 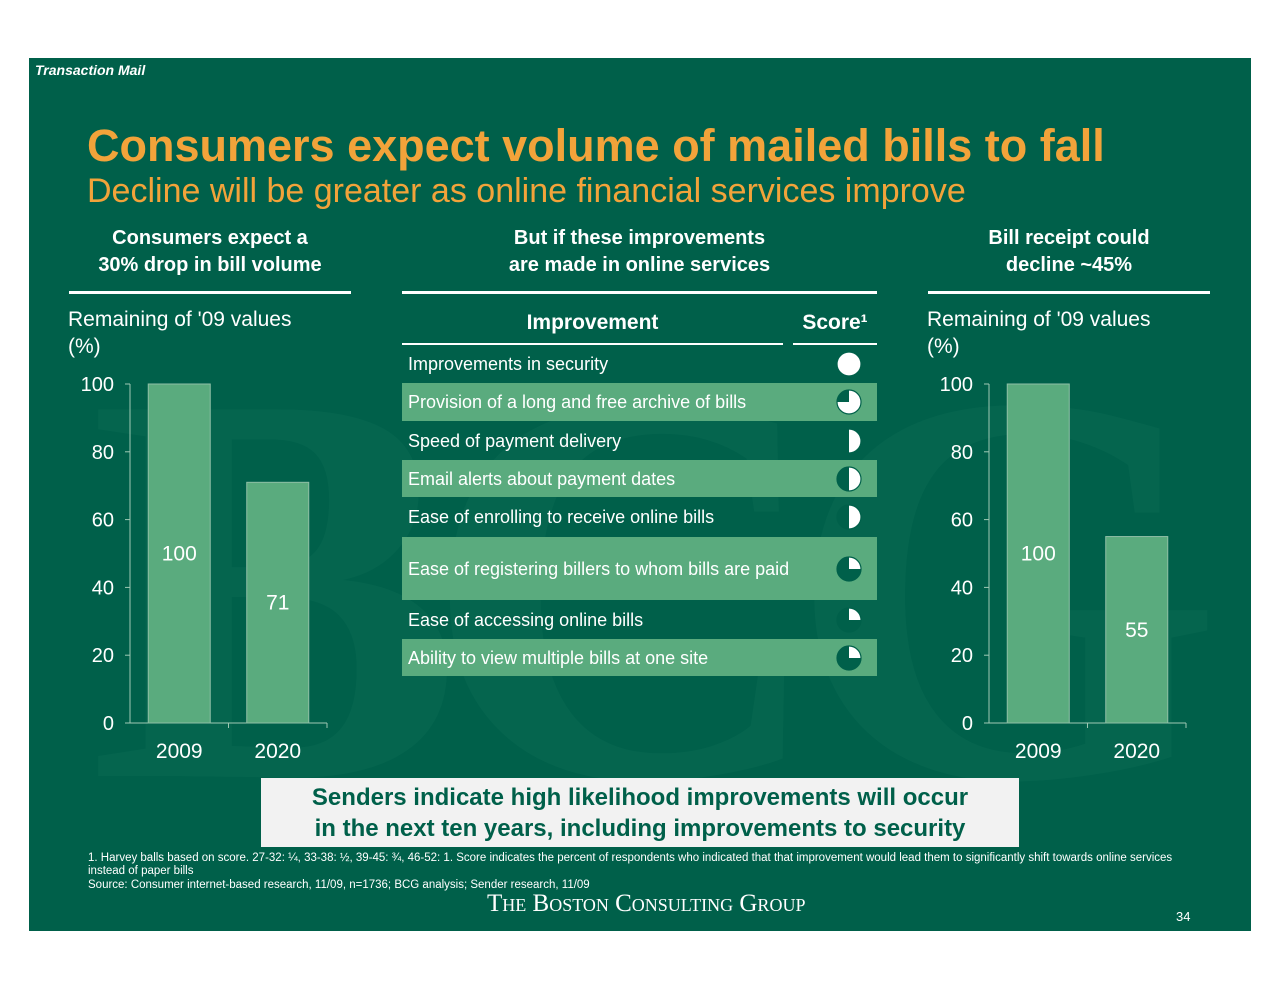 I want to click on bar-value-label: 71, so click(x=277, y=603).